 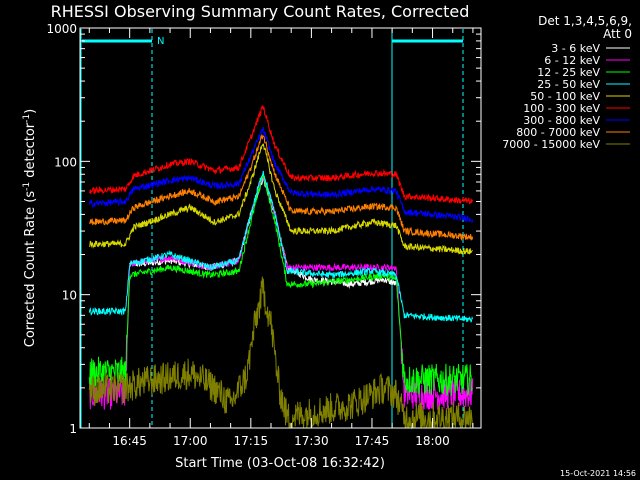 I want to click on x-tick-label: 17:15, so click(x=251, y=441).